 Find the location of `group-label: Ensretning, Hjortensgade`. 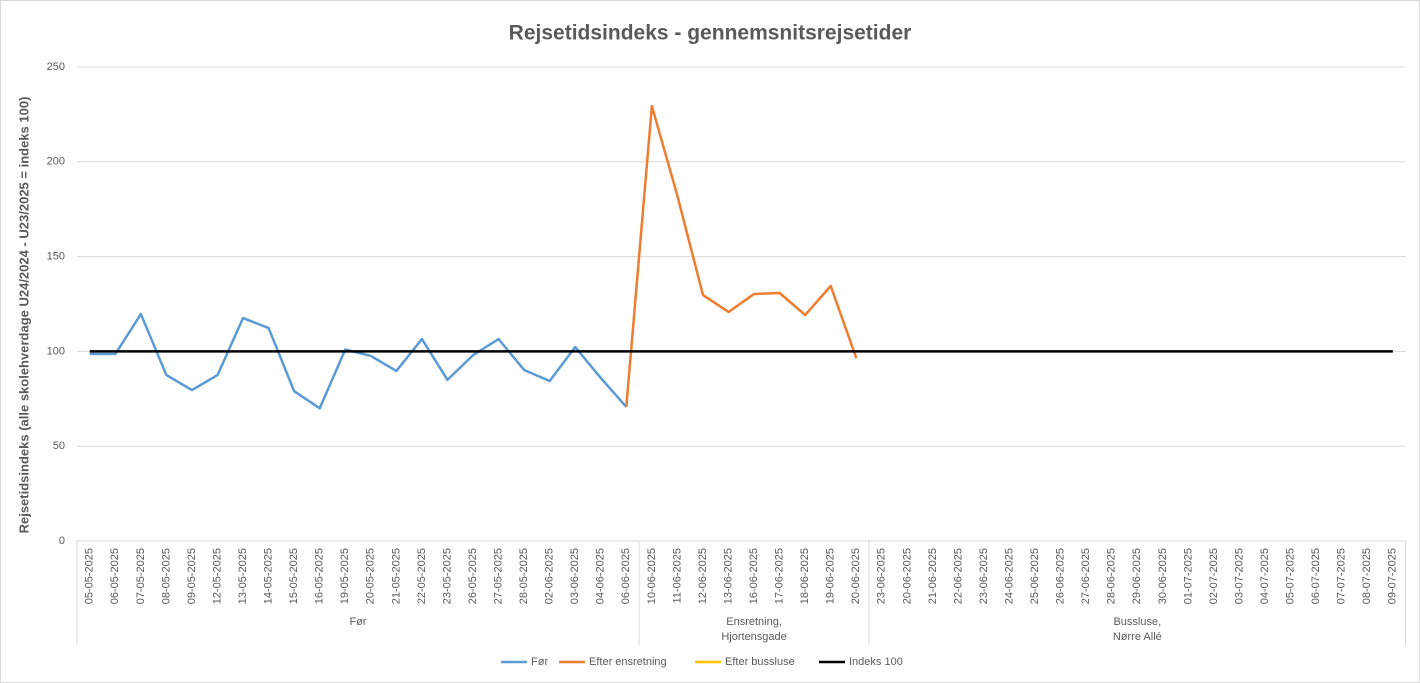

group-label: Ensretning, Hjortensgade is located at coordinates (753, 629).